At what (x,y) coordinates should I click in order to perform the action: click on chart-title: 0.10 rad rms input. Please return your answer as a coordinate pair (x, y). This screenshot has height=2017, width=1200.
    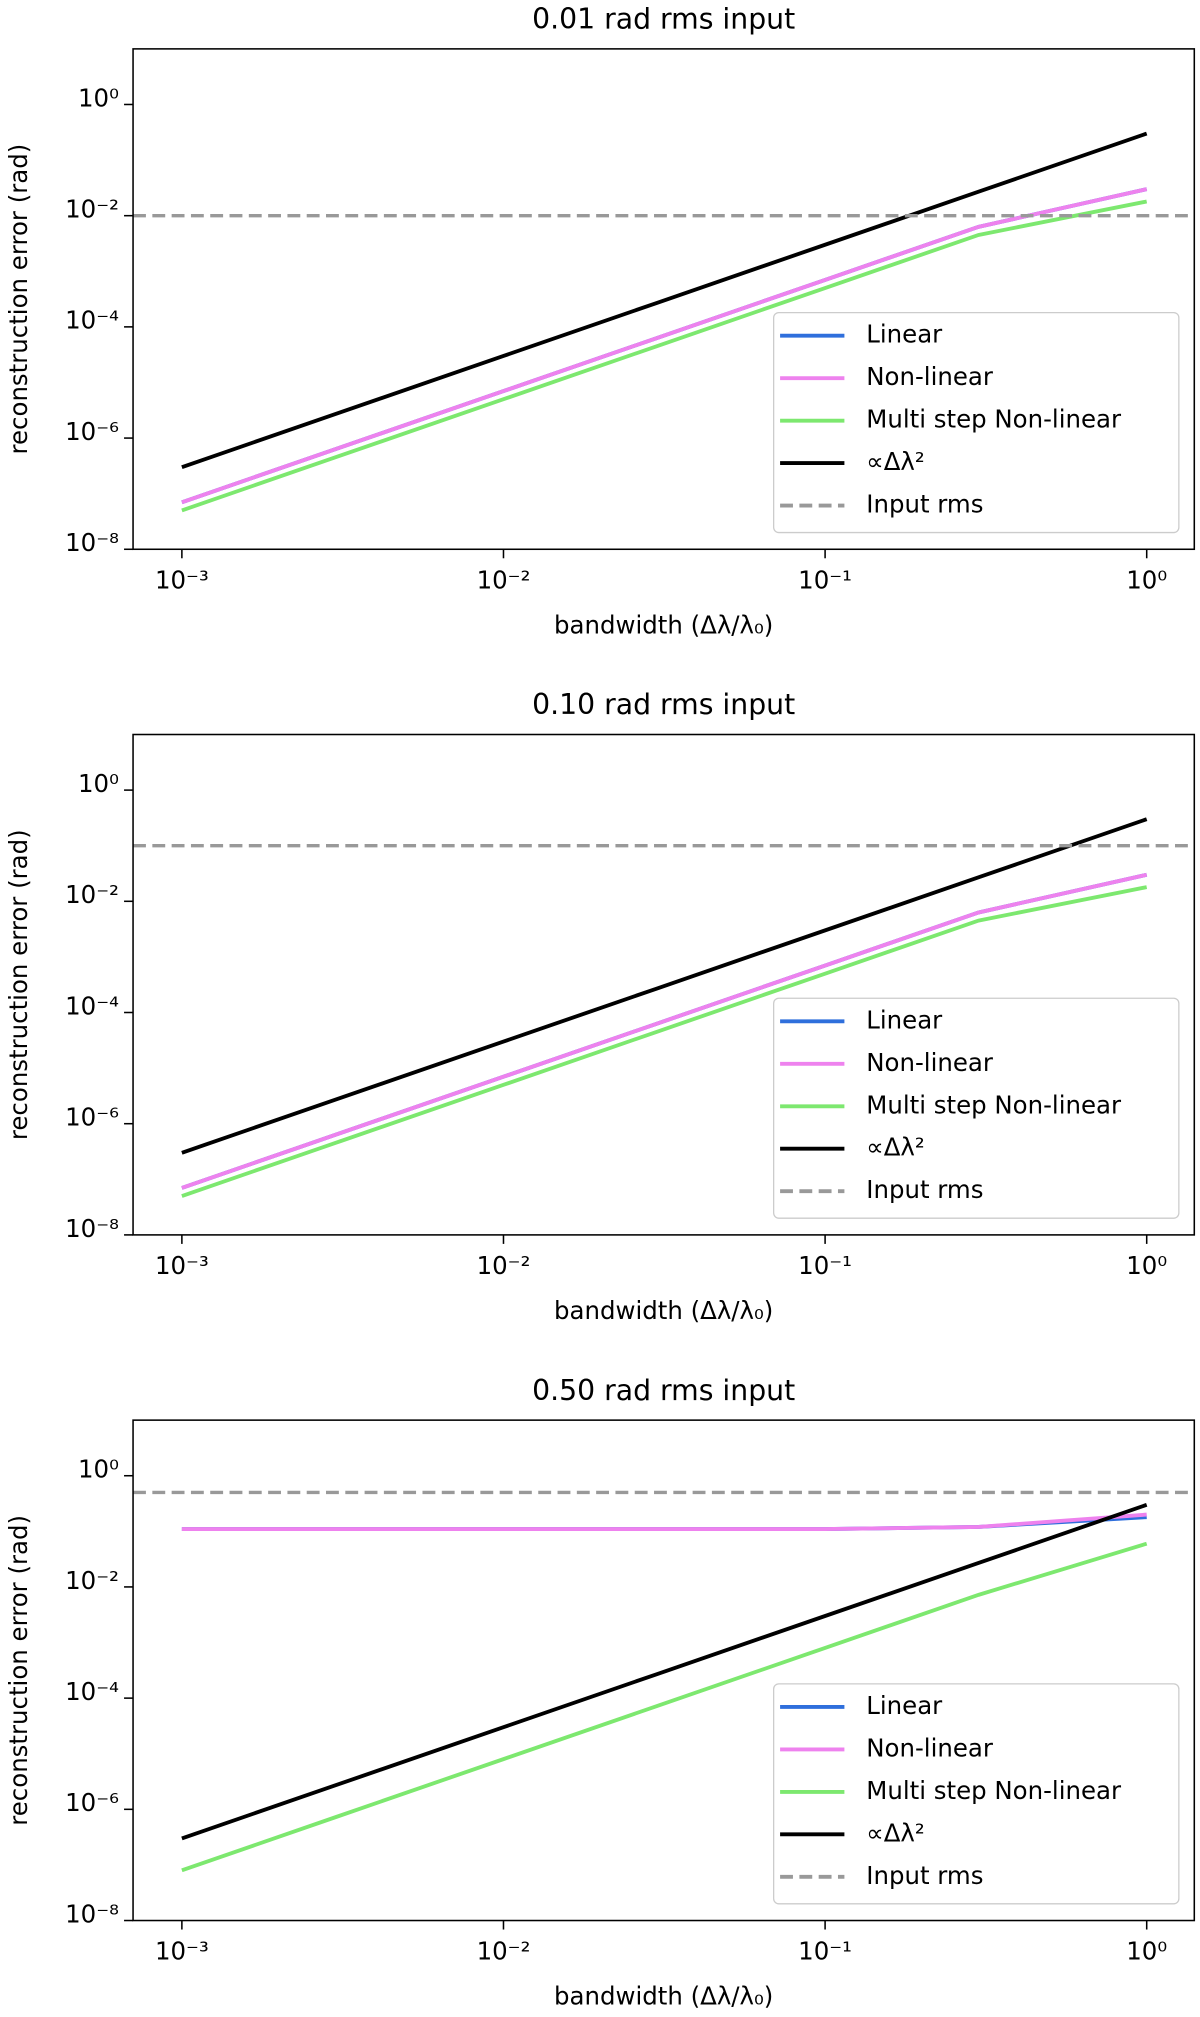
    Looking at the image, I should click on (663, 704).